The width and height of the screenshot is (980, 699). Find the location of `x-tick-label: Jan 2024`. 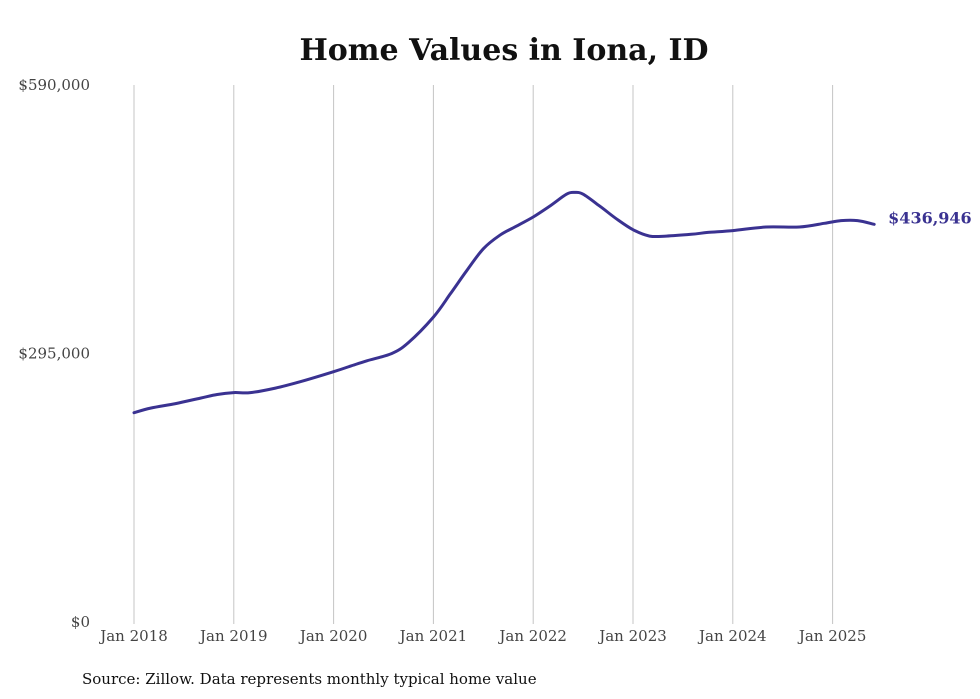

x-tick-label: Jan 2024 is located at coordinates (732, 636).